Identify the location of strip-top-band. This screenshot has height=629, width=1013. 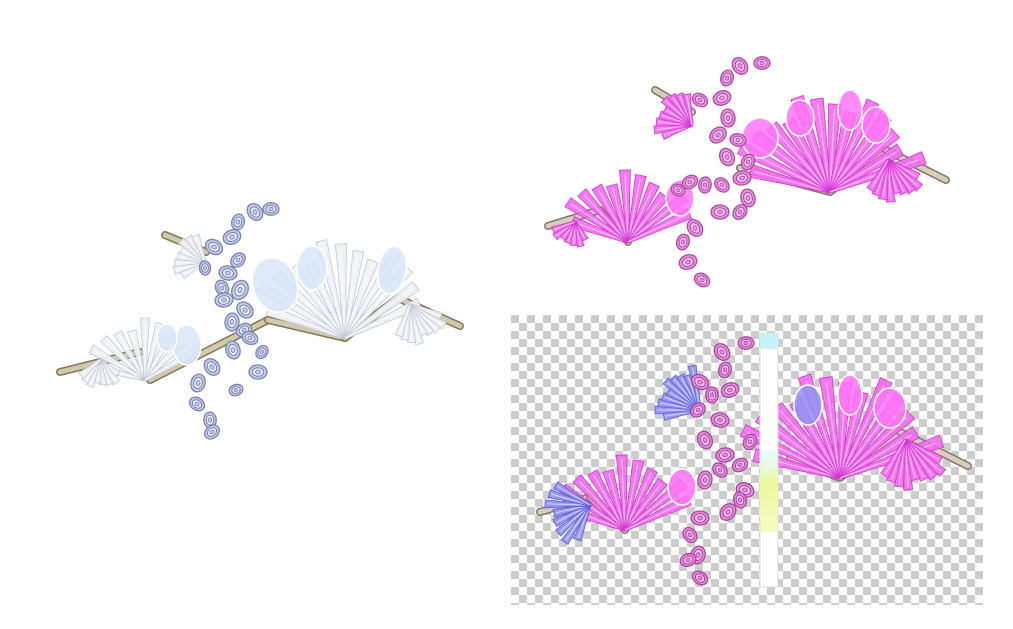
(769, 341).